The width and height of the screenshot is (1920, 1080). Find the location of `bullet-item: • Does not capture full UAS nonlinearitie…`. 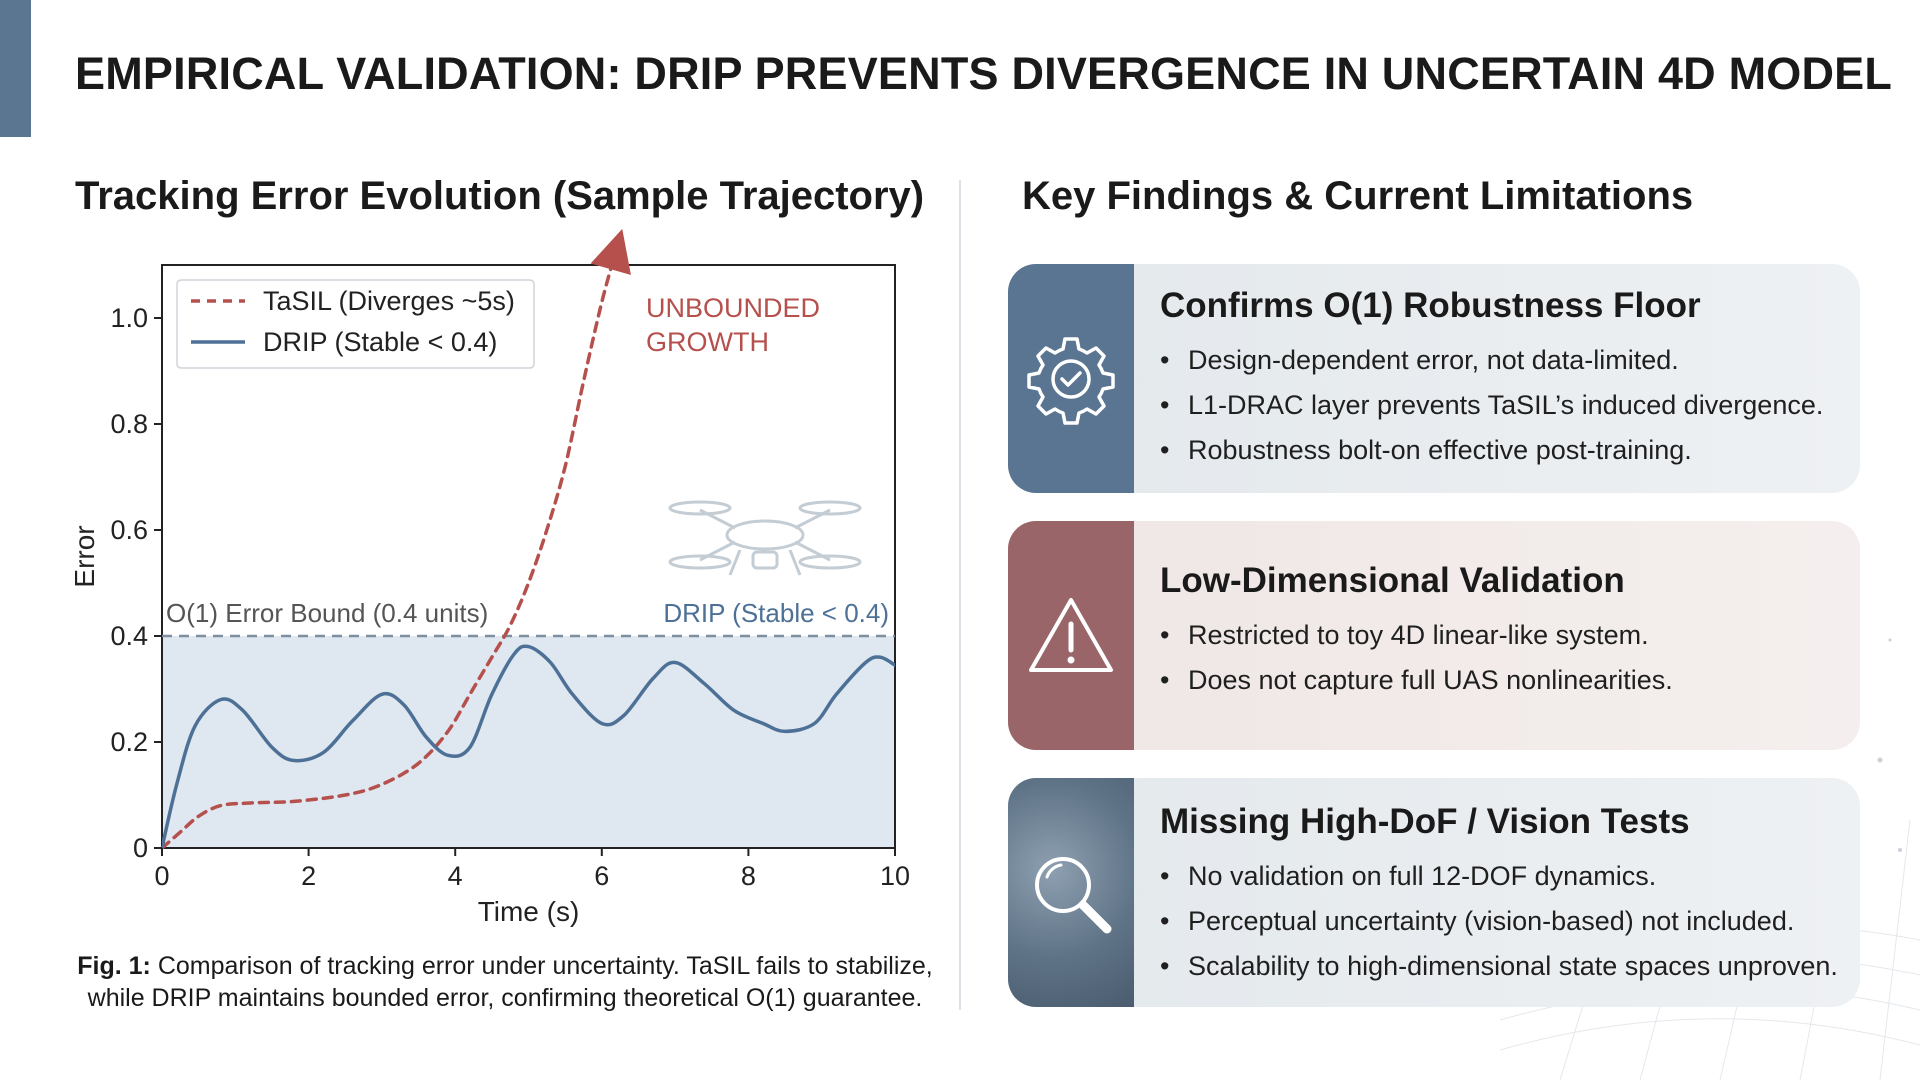

bullet-item: • Does not capture full UAS nonlinearitie… is located at coordinates (1500, 680).